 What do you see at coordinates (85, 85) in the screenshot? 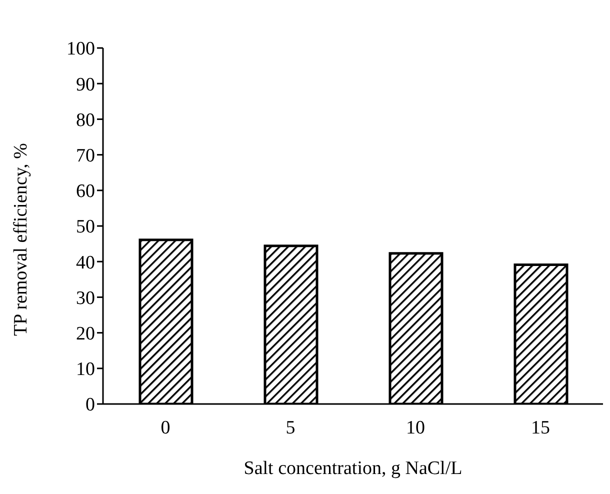
I see `y-tick-label: 90` at bounding box center [85, 85].